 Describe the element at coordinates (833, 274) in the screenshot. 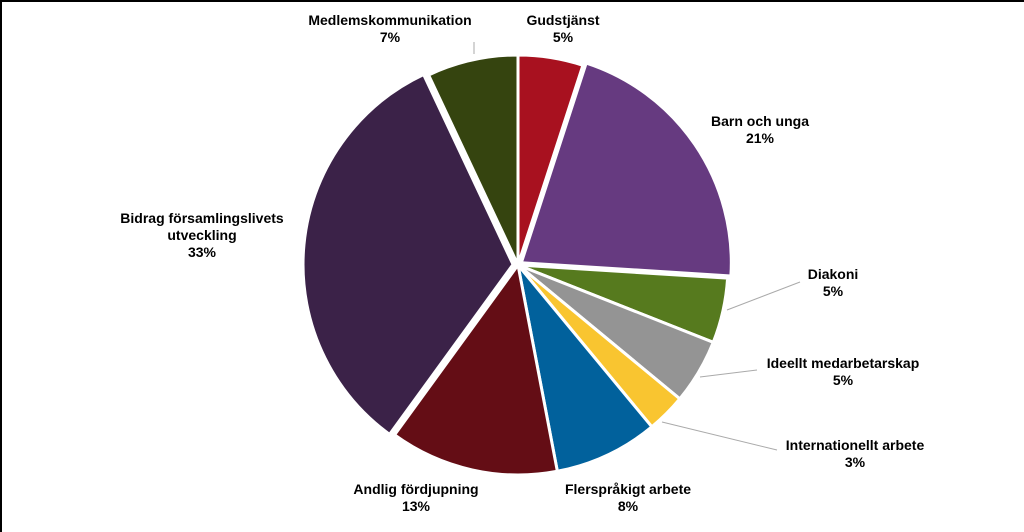

I see `category-label: Diakoni` at that location.